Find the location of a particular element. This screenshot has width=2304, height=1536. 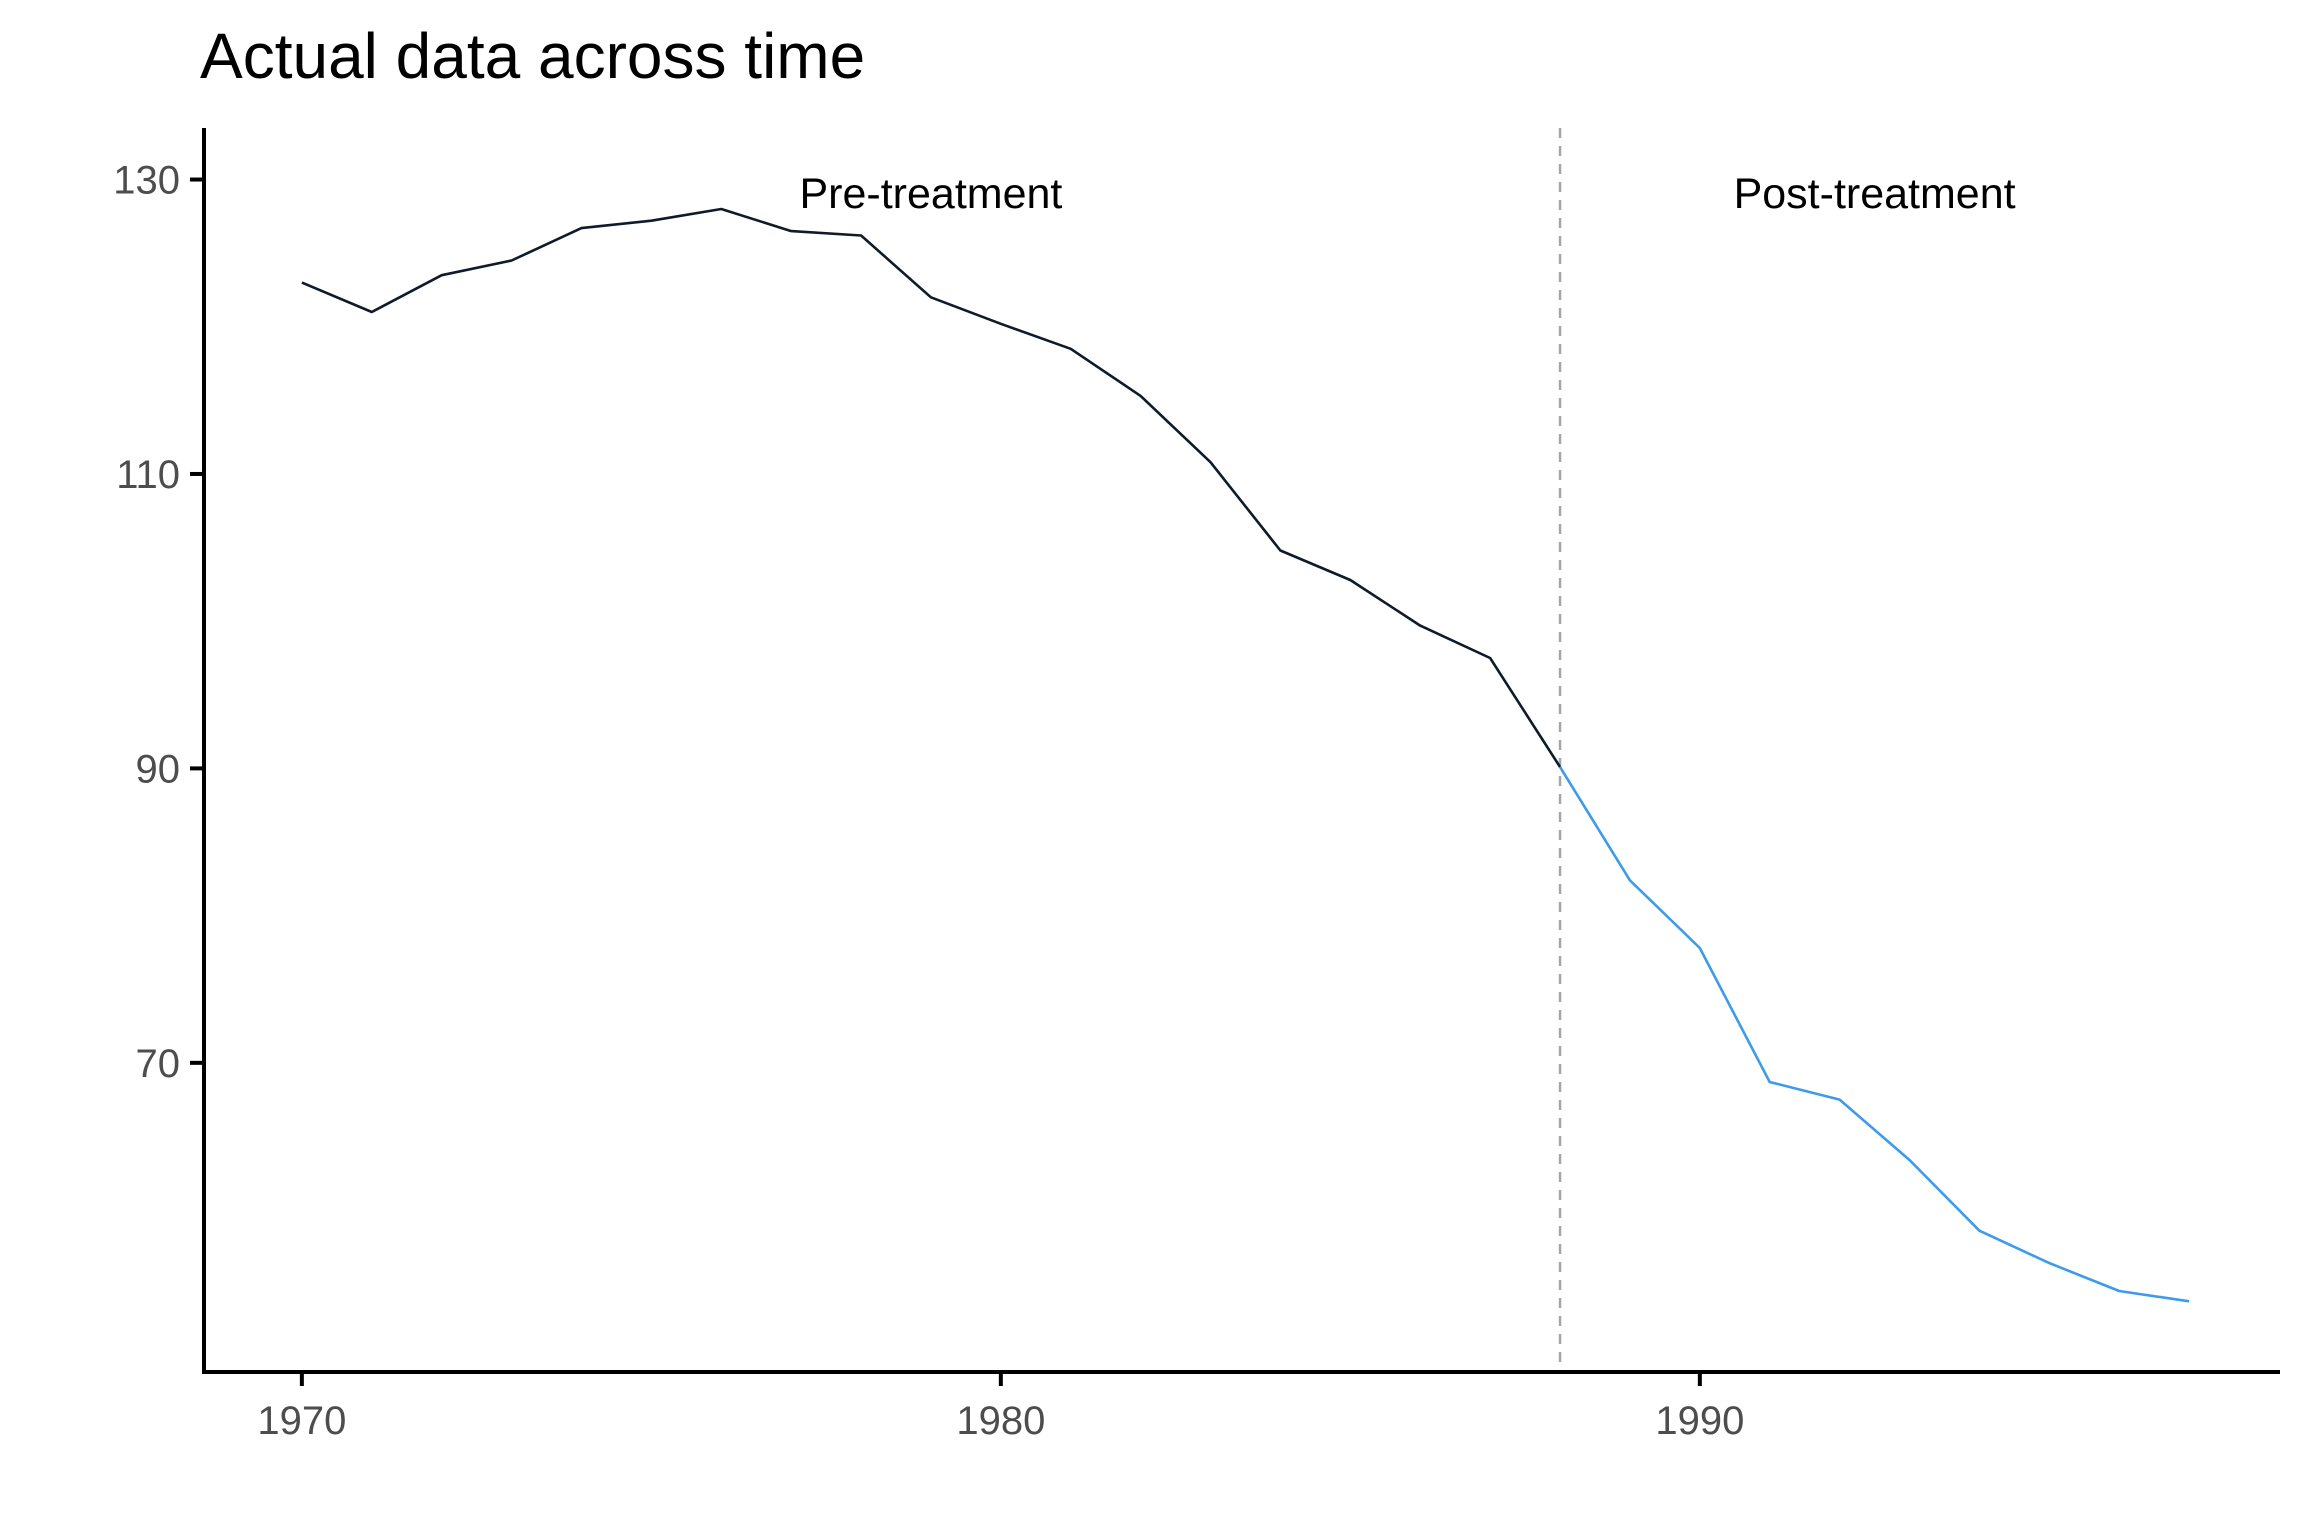

pre-treatment-label: Pre-treatment is located at coordinates (931, 194).